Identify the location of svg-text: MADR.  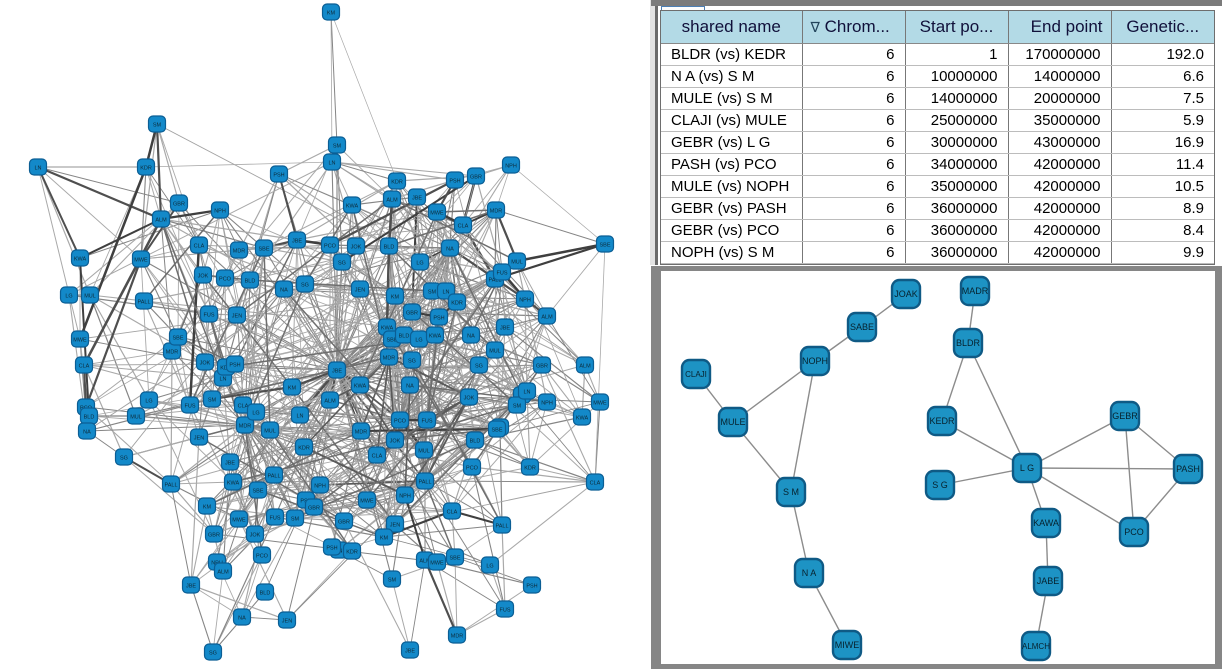
(975, 291).